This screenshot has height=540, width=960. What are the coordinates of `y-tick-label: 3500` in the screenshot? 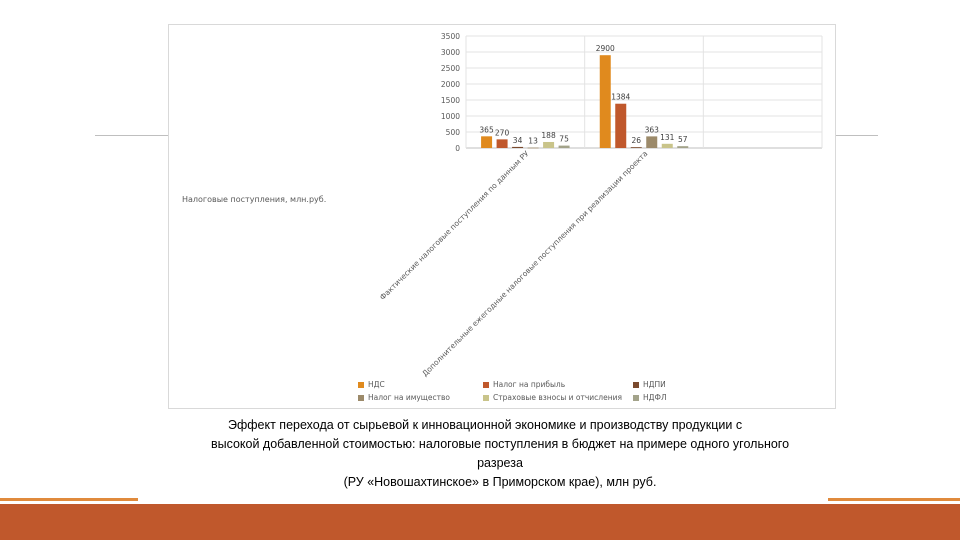 It's located at (450, 36).